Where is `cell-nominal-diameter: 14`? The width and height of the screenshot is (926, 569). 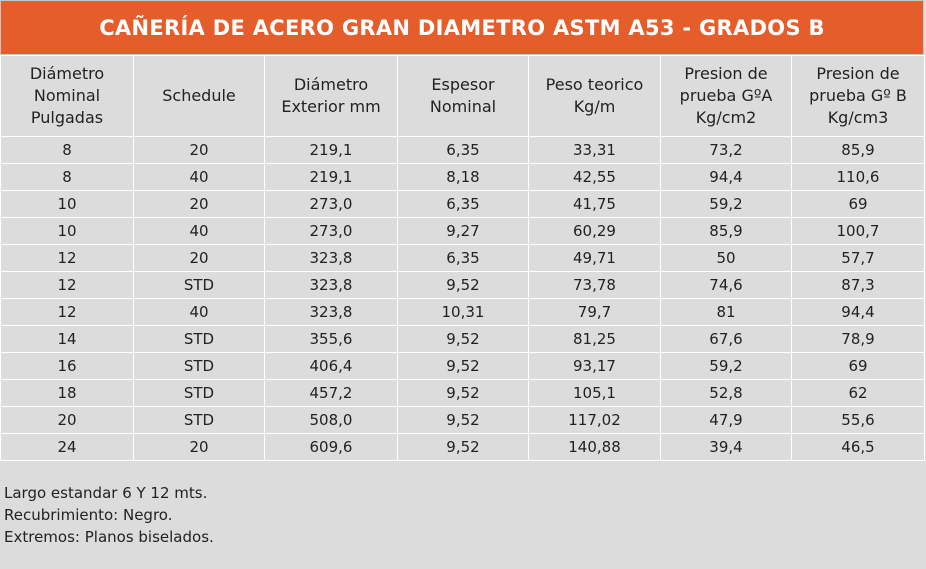
cell-nominal-diameter: 14 is located at coordinates (67, 339).